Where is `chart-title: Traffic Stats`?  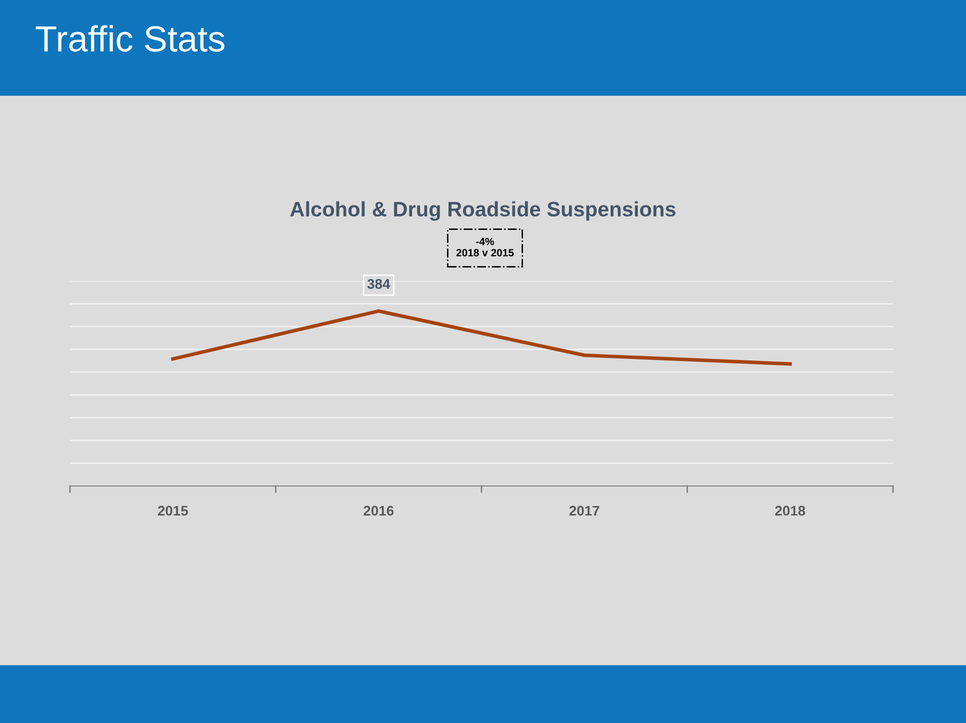
chart-title: Traffic Stats is located at coordinates (130, 38).